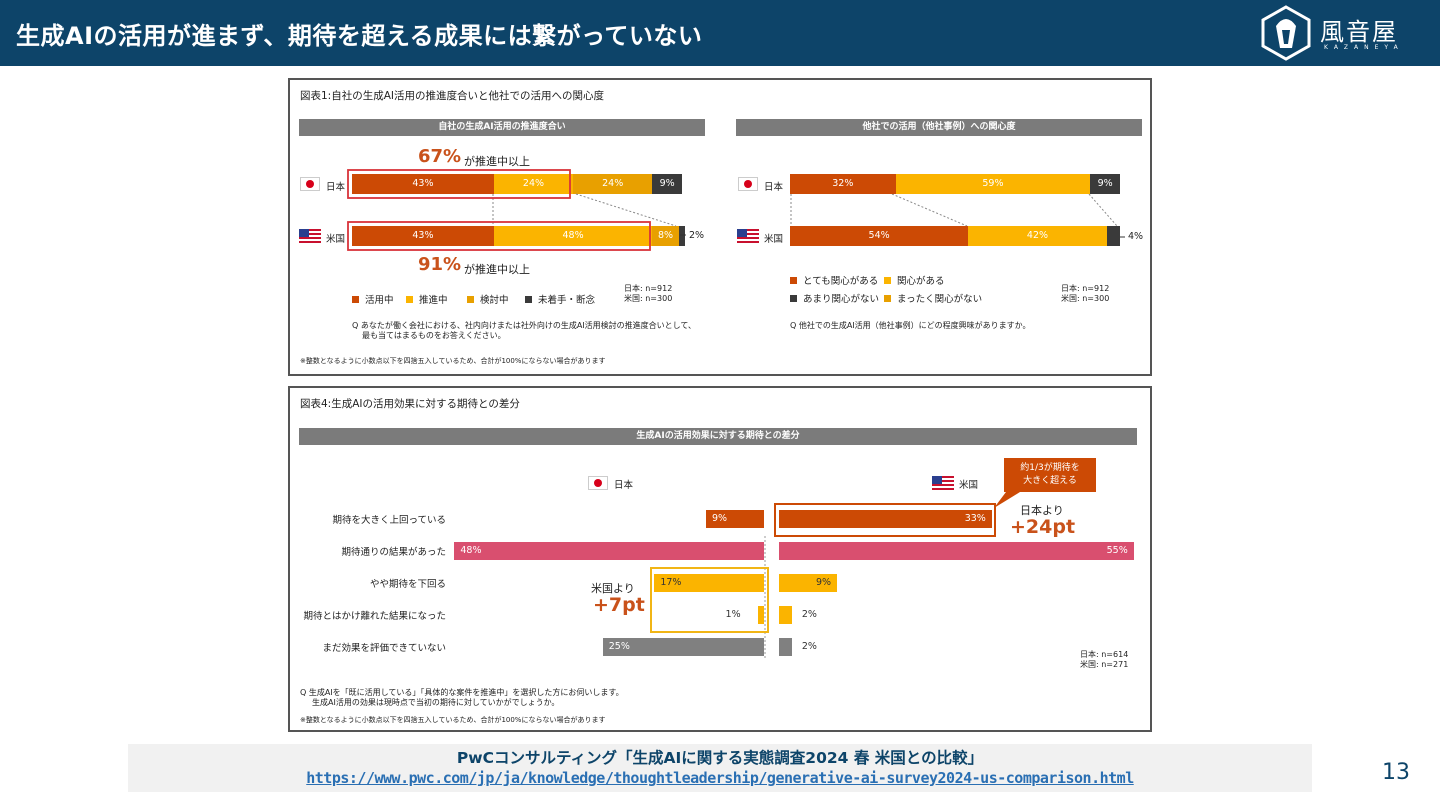 The height and width of the screenshot is (810, 1440). Describe the element at coordinates (1364, 47) in the screenshot. I see `logo-subtext: KAZANEYA` at that location.